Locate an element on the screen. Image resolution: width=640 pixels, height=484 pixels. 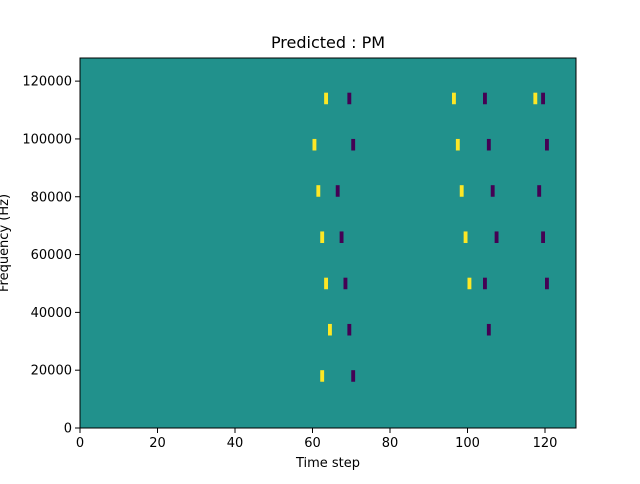
x-tick-label: 60 is located at coordinates (312, 443).